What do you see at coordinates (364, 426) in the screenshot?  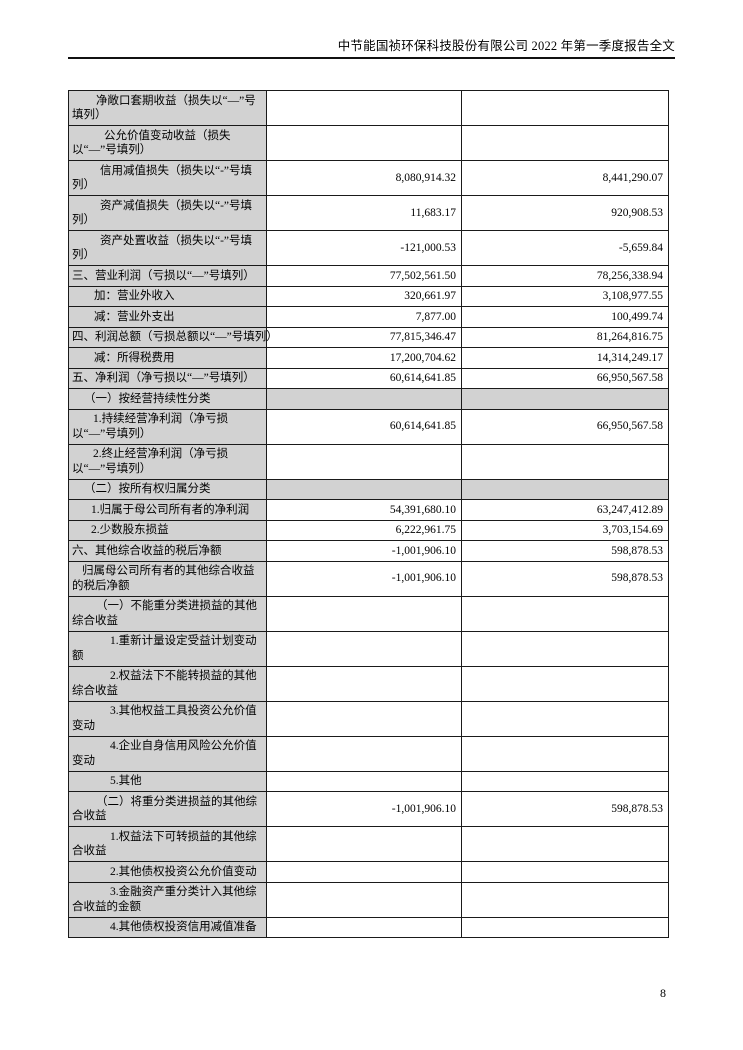 I see `current-period-value: 60,614,641.85` at bounding box center [364, 426].